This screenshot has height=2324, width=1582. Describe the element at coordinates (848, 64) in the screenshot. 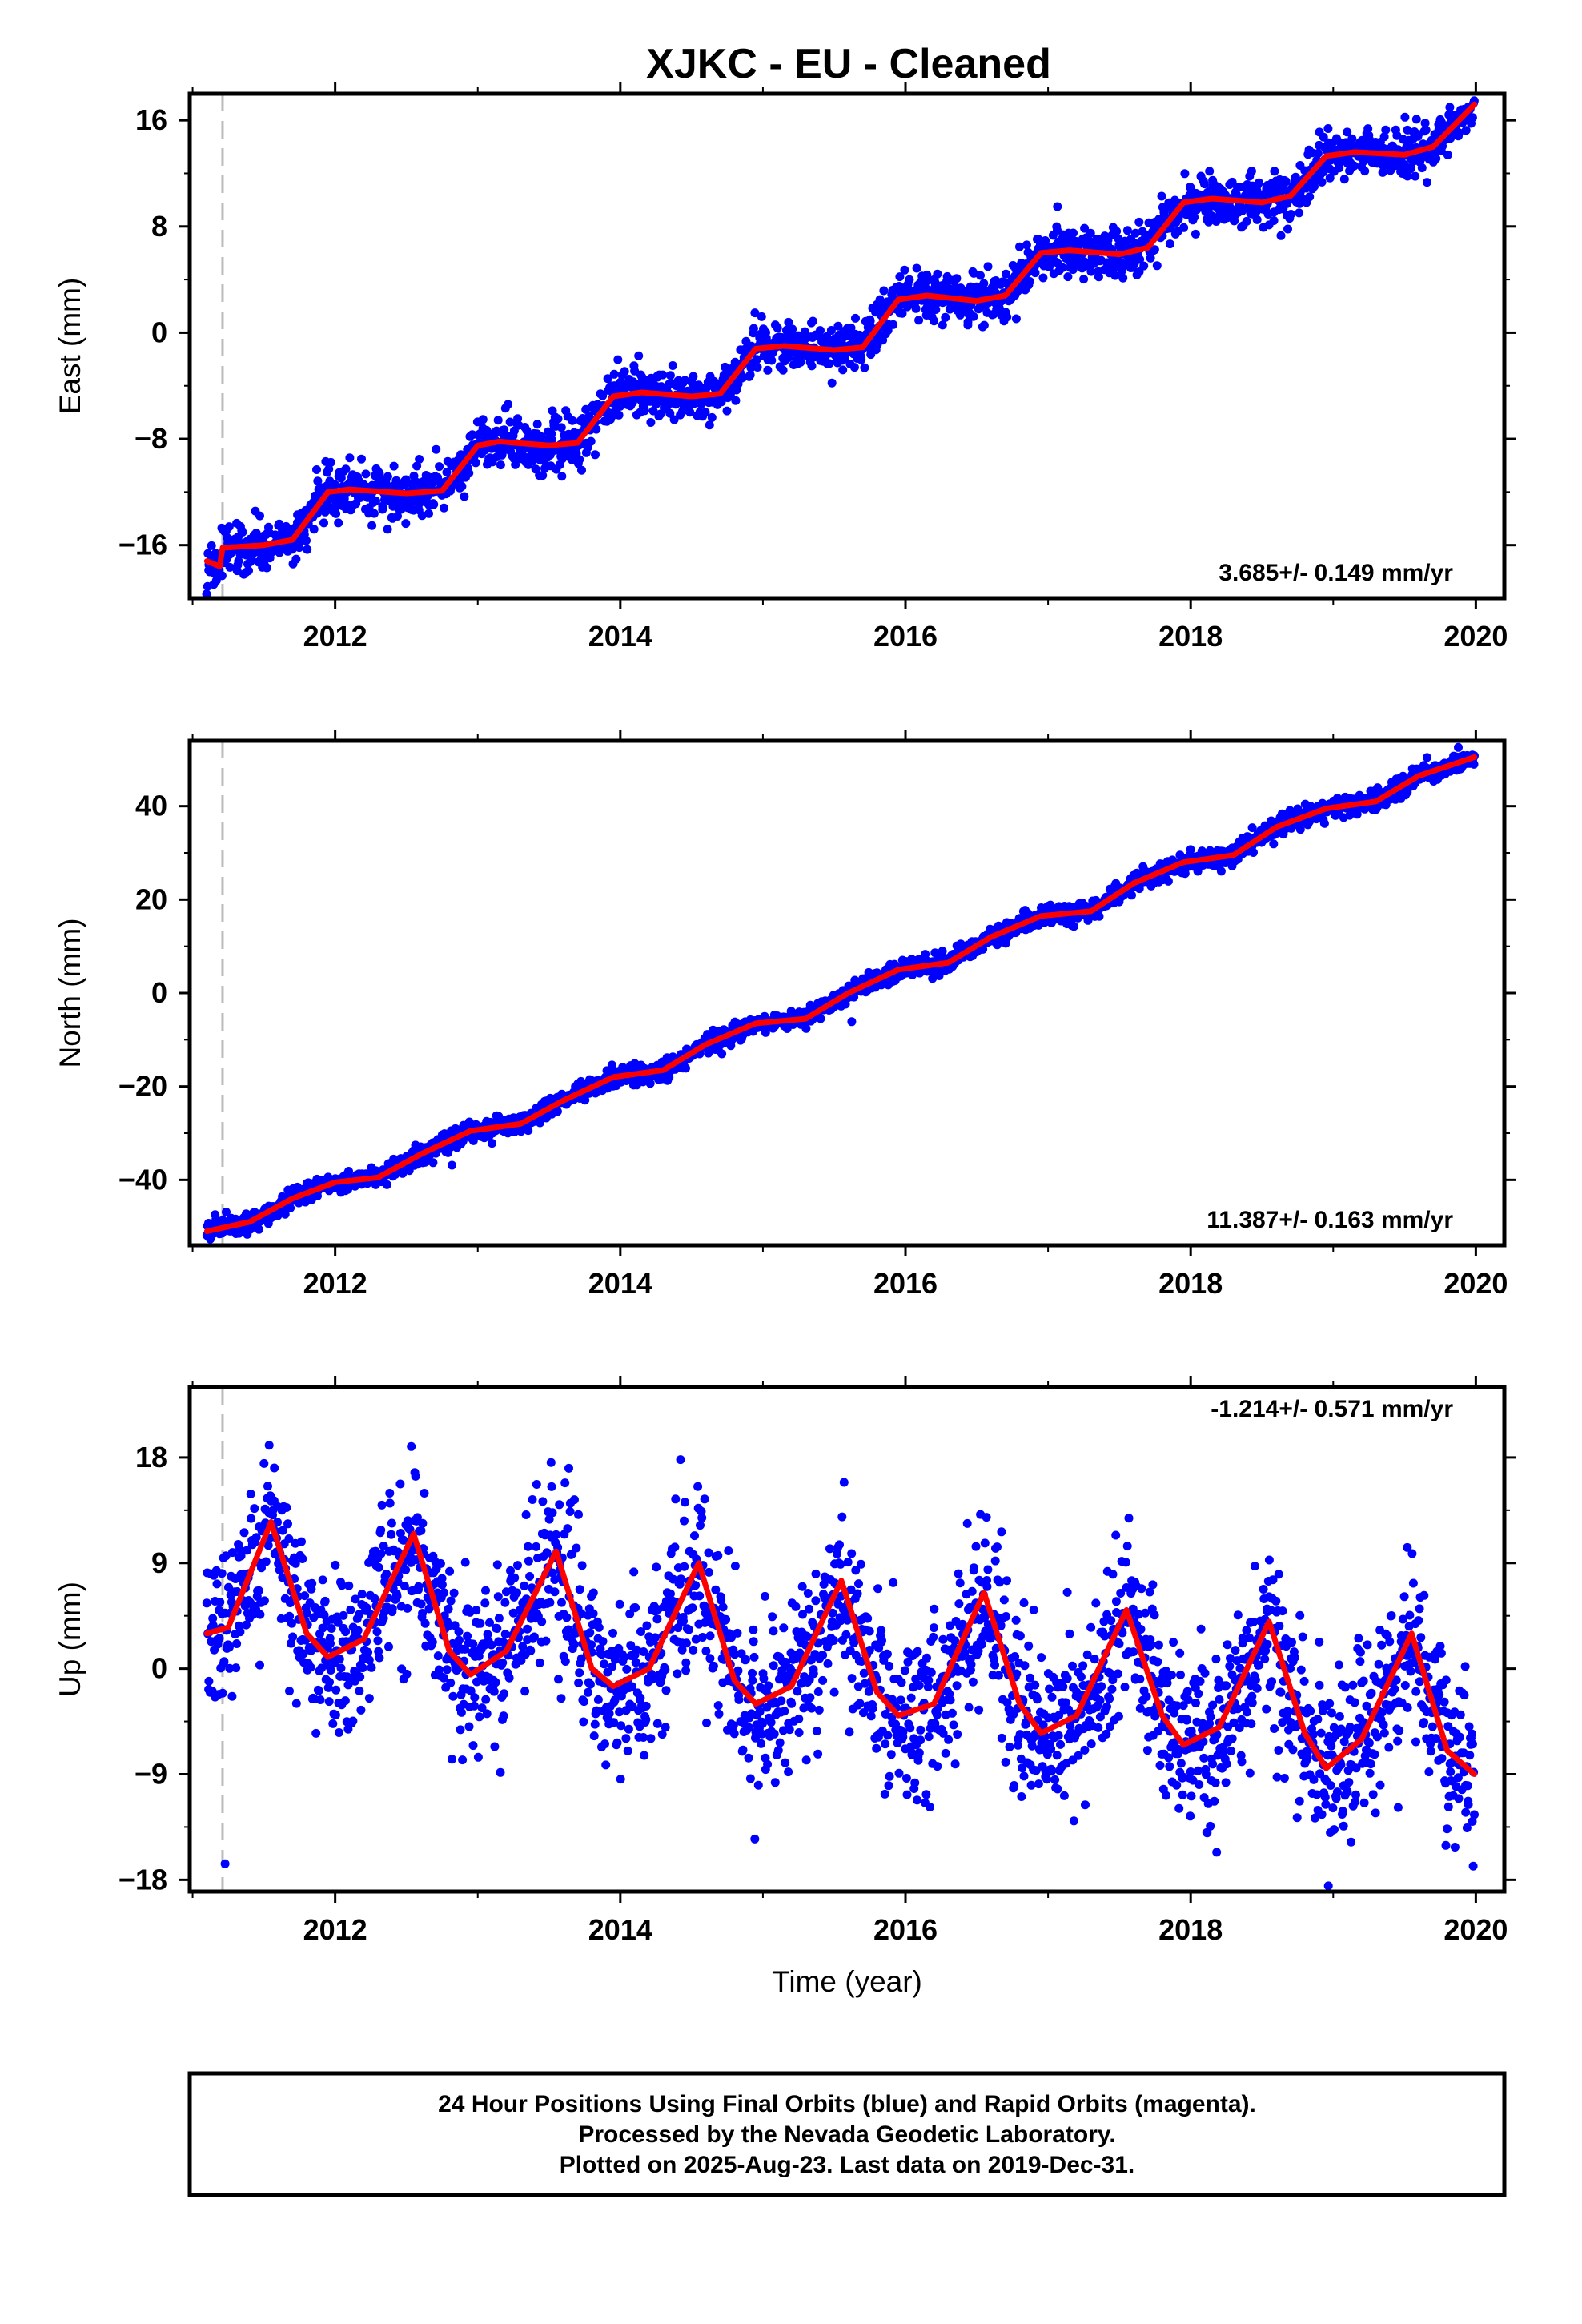

I see `figure-title: XJKC - EU - Cleaned` at that location.